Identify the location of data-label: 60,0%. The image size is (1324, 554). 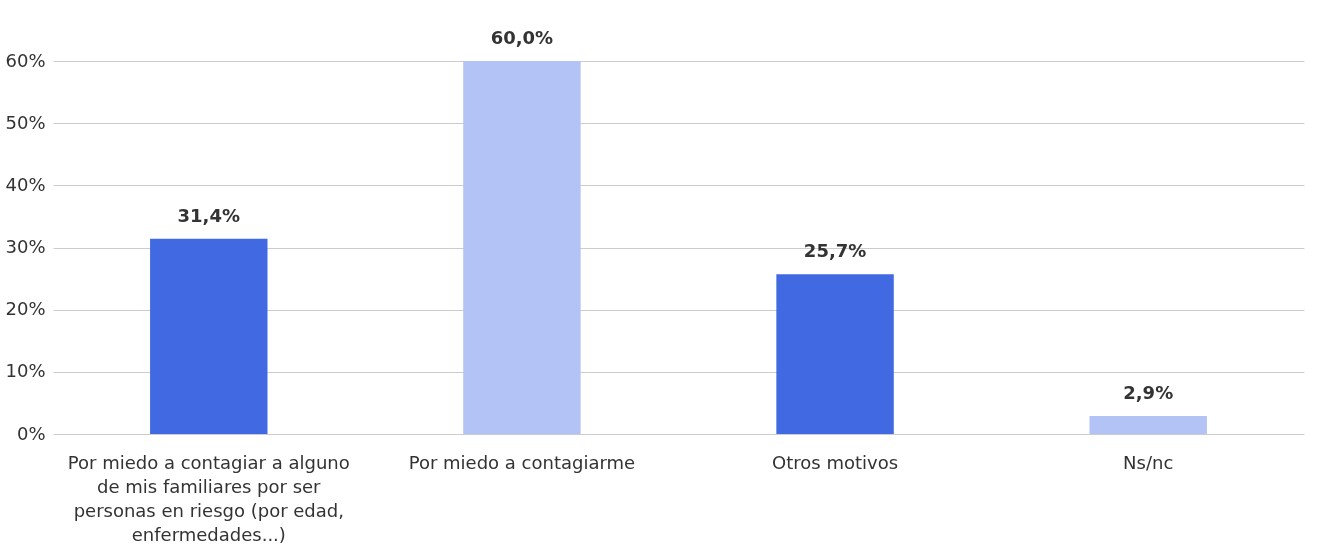
(522, 37).